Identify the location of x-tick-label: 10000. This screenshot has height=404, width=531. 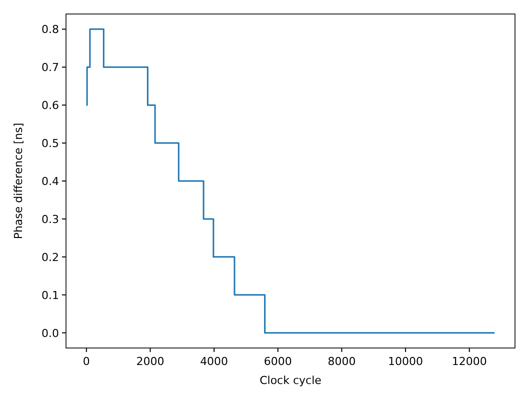
(406, 361).